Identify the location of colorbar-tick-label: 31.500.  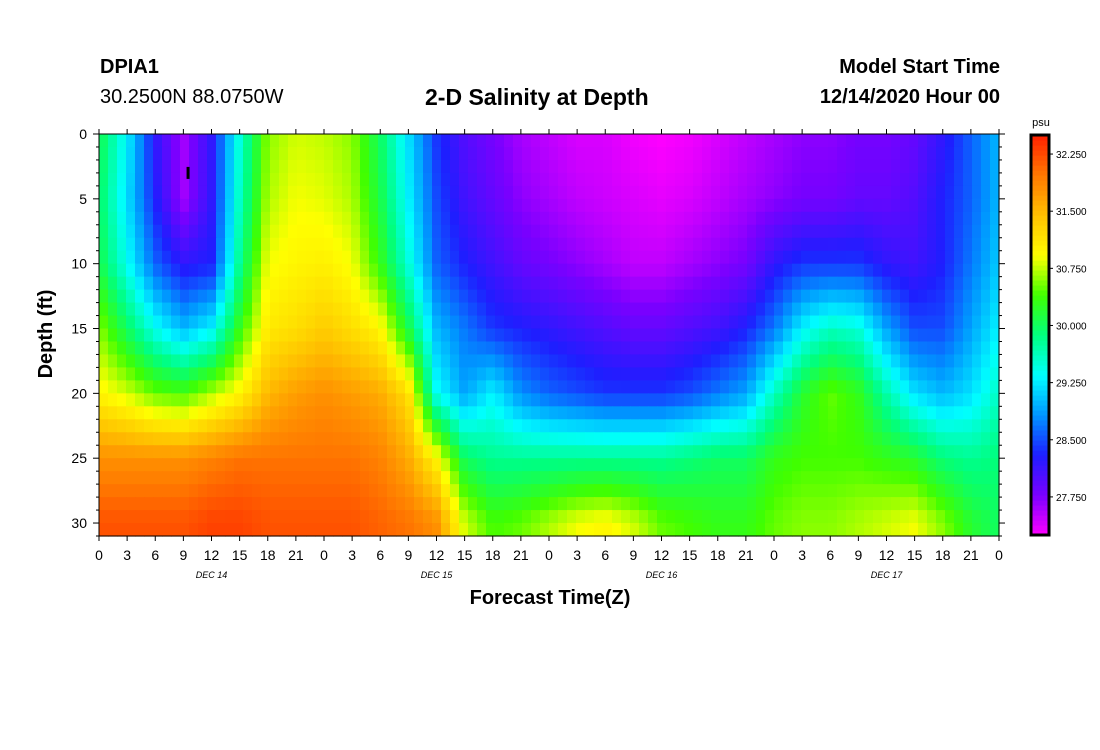
(1071, 212).